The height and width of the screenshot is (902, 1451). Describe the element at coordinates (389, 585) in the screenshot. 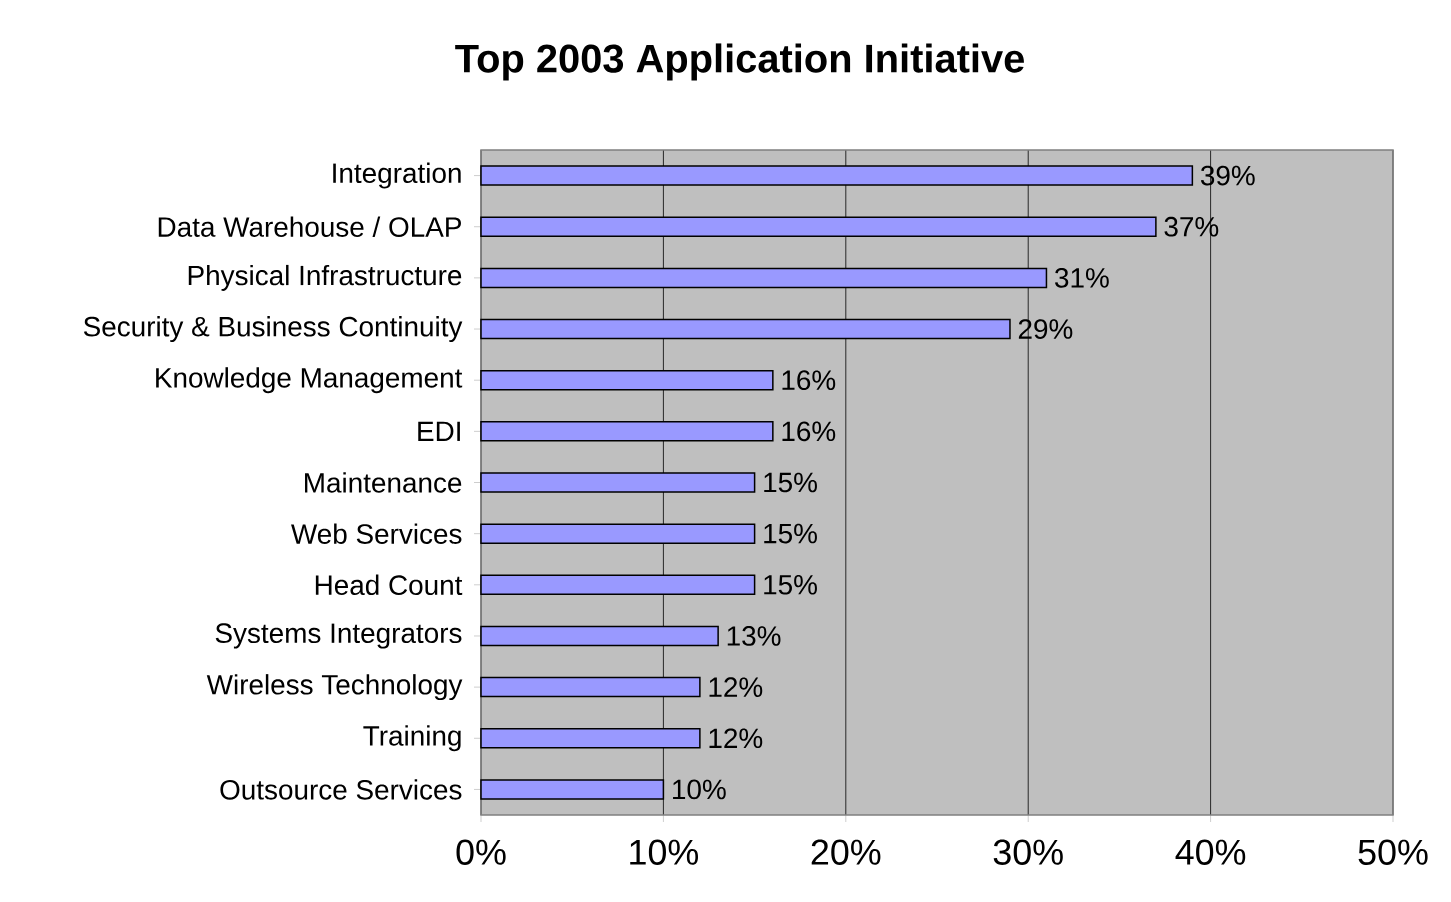

I see `y-tick-label: Head Count` at that location.